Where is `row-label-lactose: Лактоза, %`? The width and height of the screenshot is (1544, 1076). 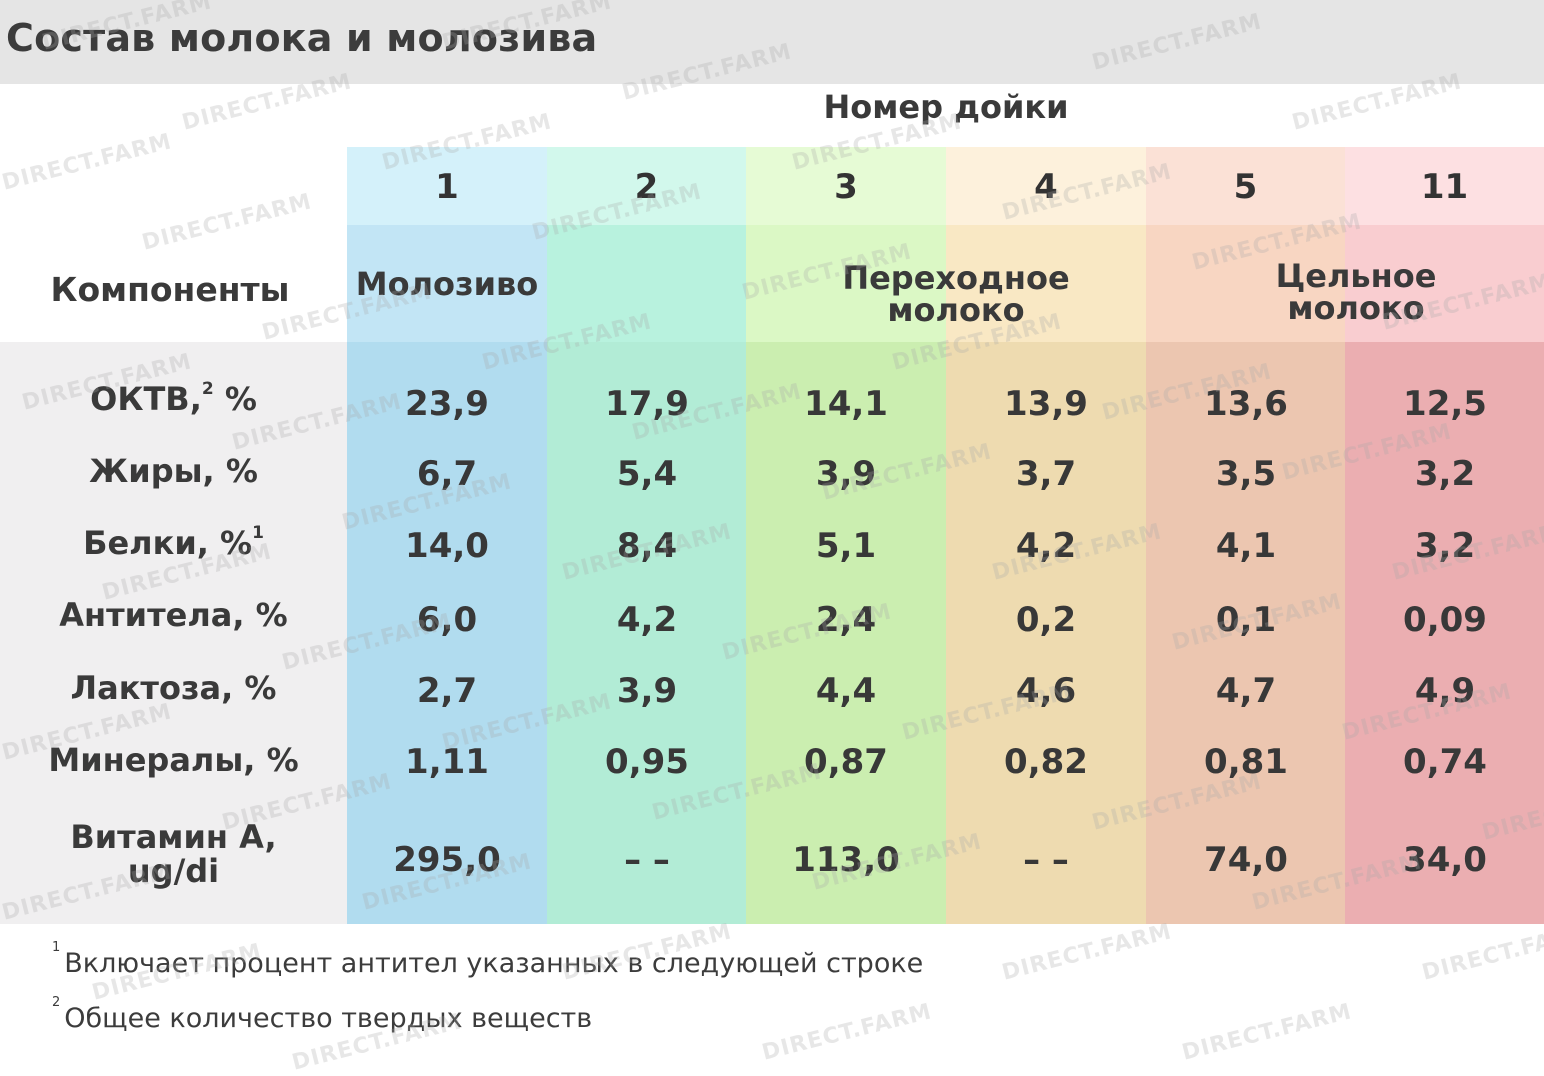
row-label-lactose: Лактоза, % is located at coordinates (173, 688).